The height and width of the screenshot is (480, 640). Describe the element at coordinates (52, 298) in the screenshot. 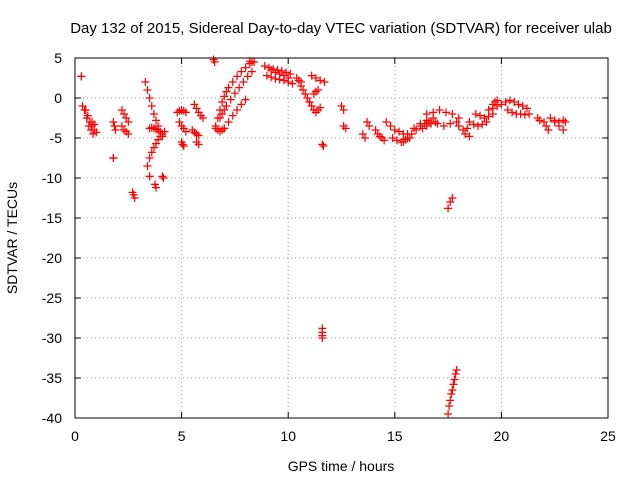

I see `y-tick-label: -25` at that location.